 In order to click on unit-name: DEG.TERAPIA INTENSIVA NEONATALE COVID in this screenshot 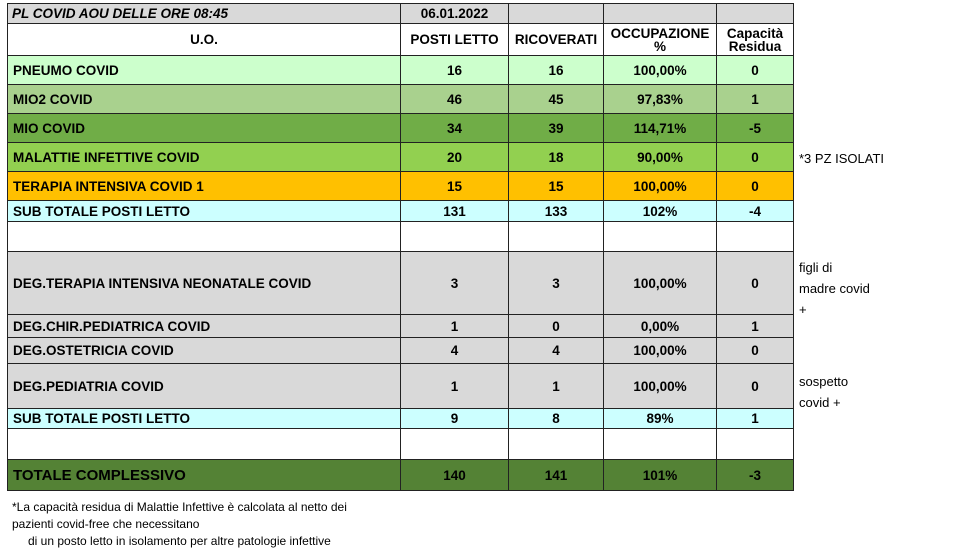, I will do `click(204, 283)`.